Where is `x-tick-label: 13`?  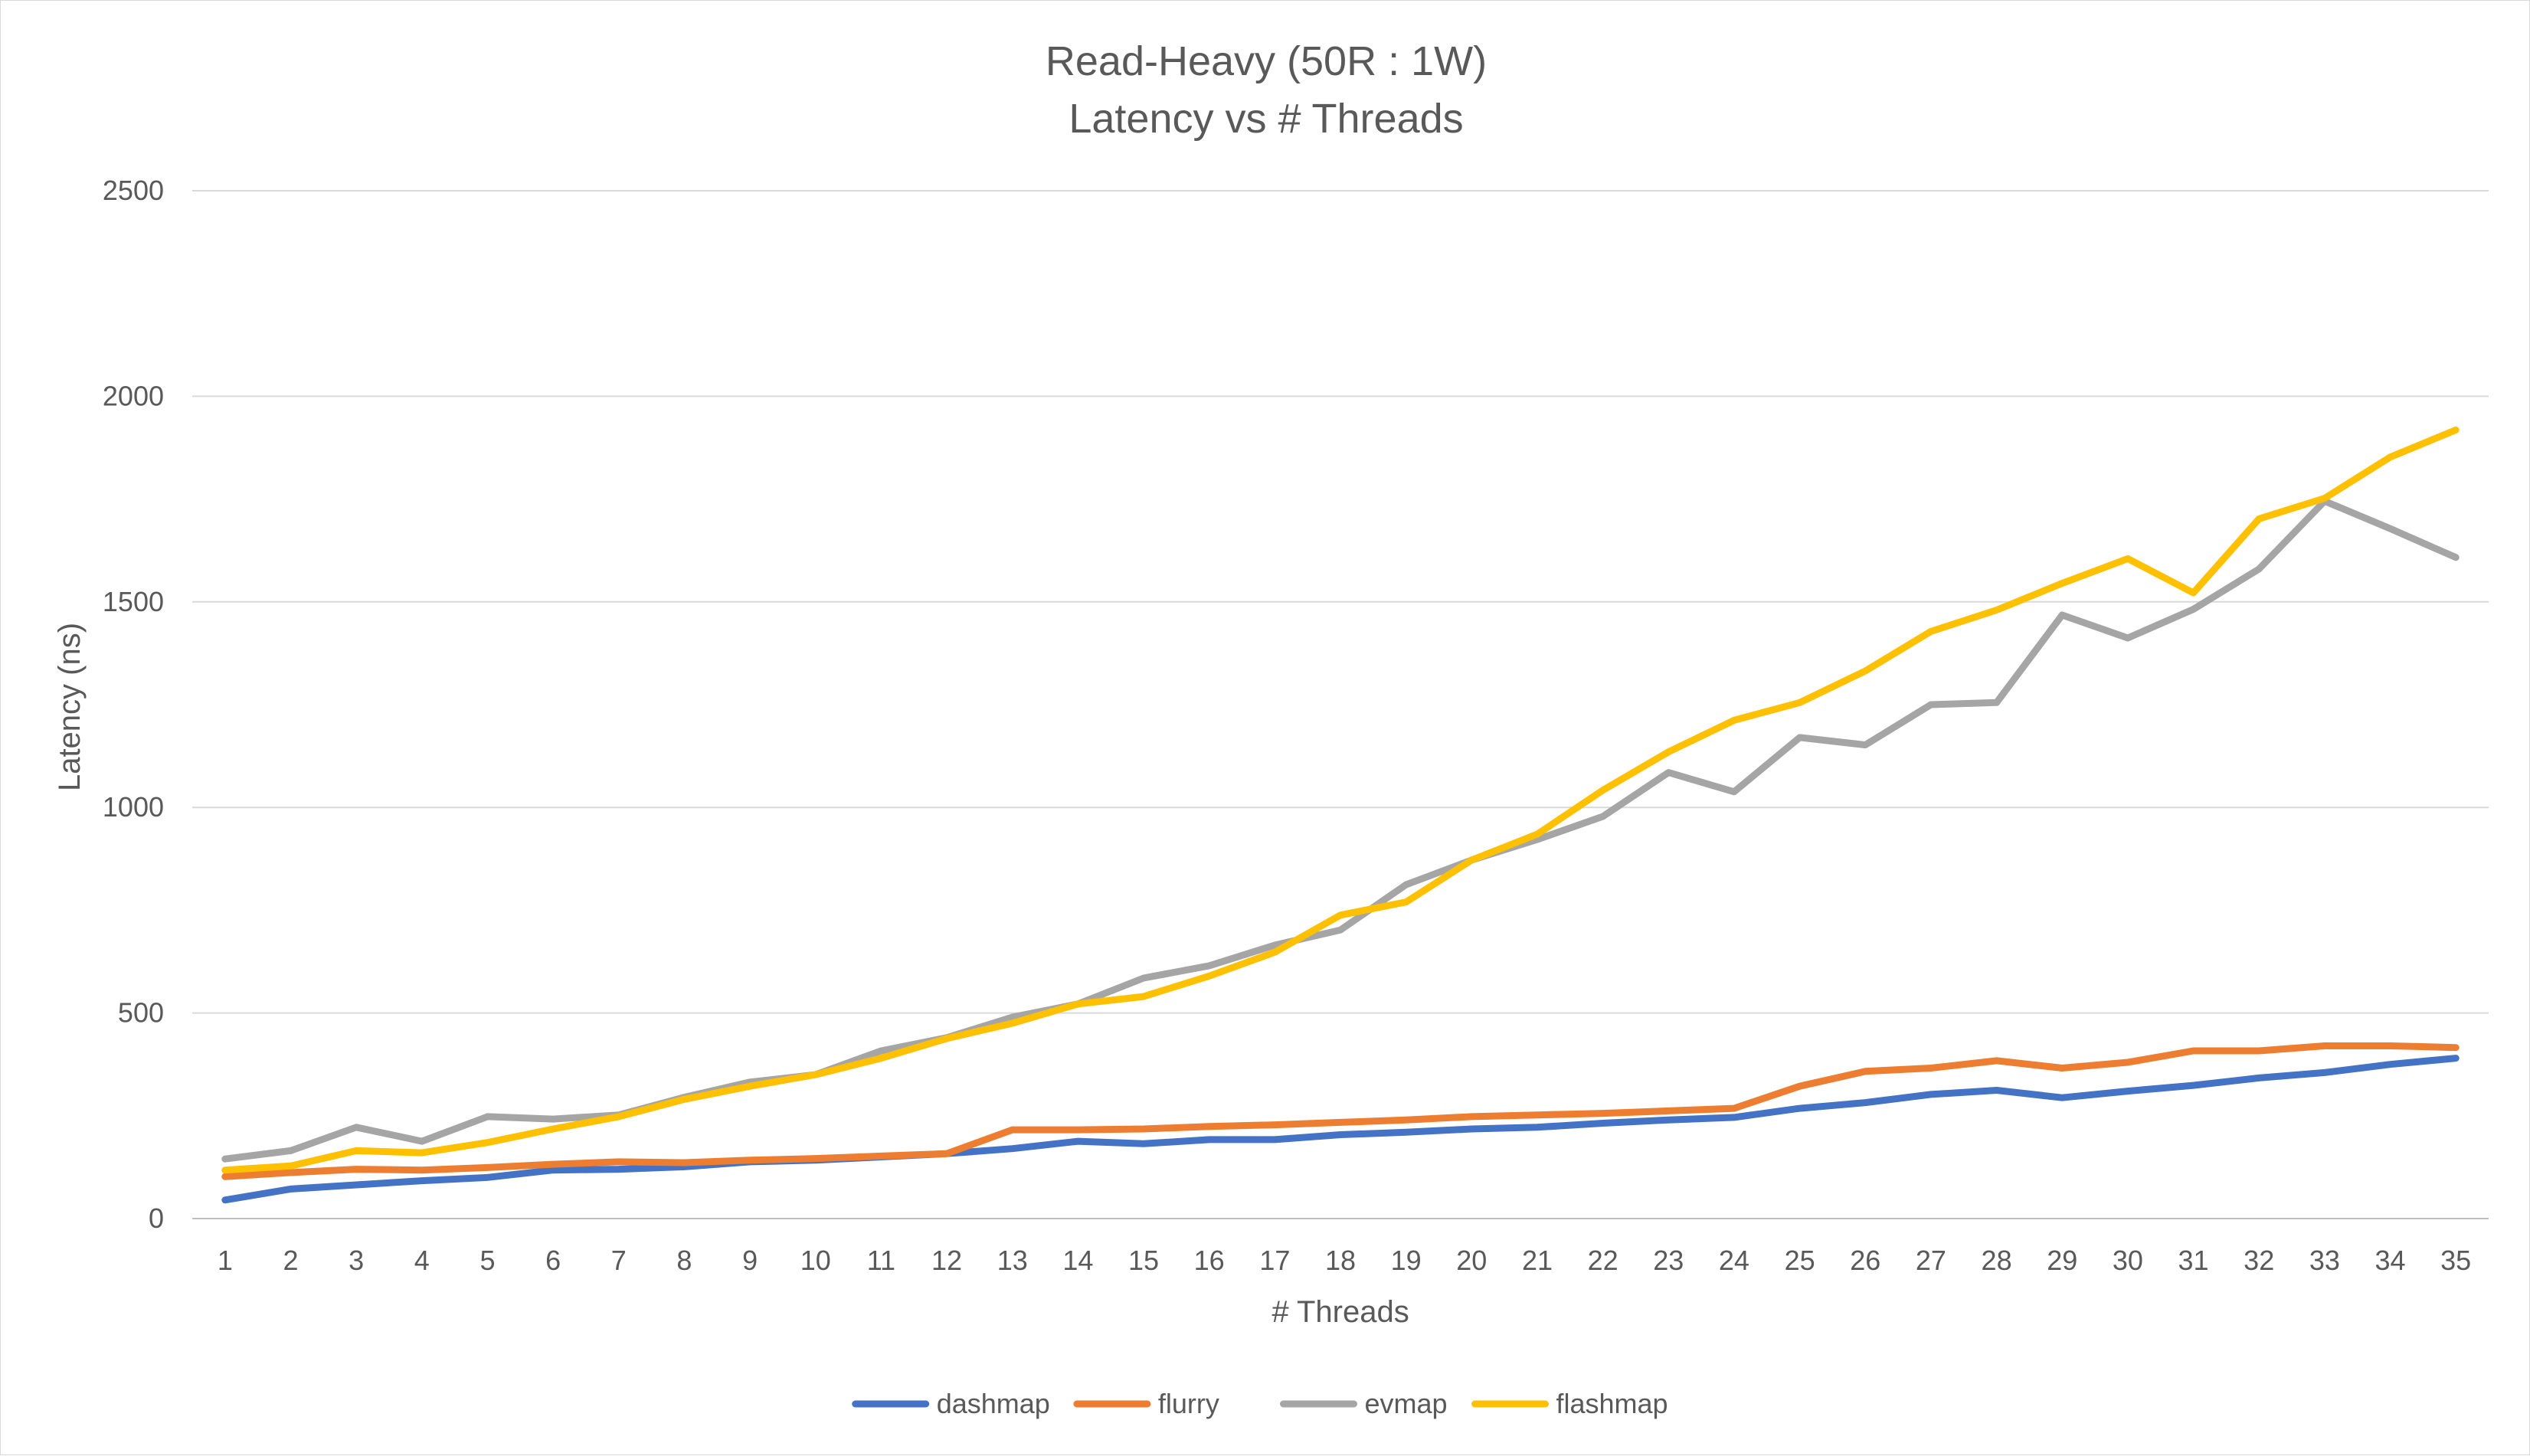 x-tick-label: 13 is located at coordinates (1012, 1260).